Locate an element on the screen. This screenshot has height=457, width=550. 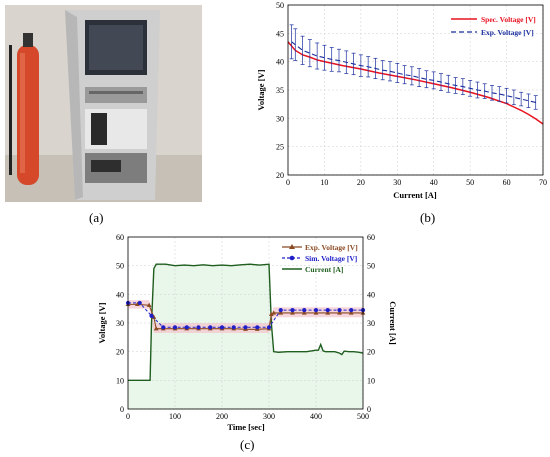
legend-label-sim: Sim. Voltage [V] is located at coordinates (331, 258).